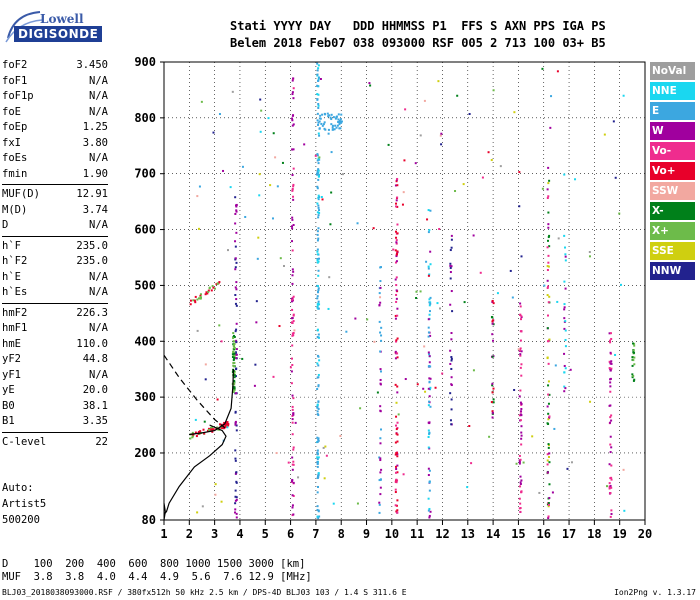 The height and width of the screenshot is (600, 700). Describe the element at coordinates (21, 520) in the screenshot. I see `note-line: 500200` at that location.